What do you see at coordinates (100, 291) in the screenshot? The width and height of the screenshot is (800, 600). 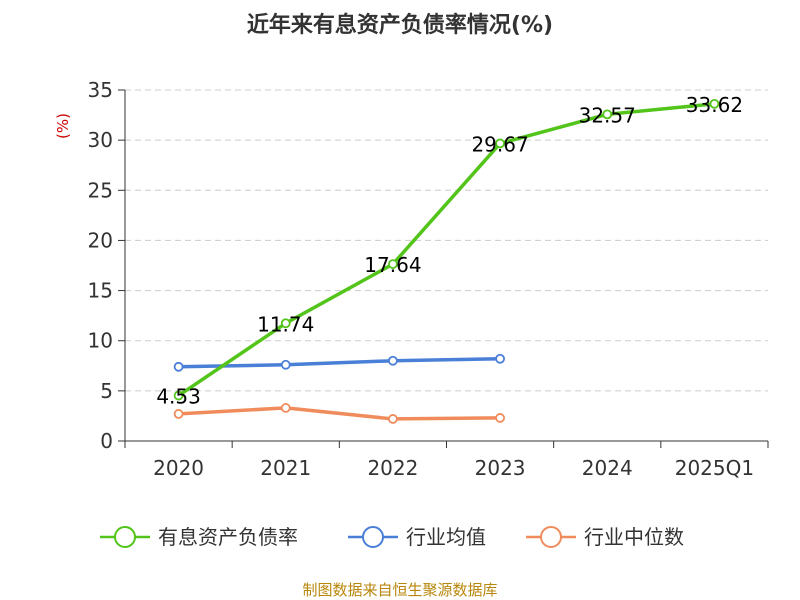 I see `y-tick-label: 15` at bounding box center [100, 291].